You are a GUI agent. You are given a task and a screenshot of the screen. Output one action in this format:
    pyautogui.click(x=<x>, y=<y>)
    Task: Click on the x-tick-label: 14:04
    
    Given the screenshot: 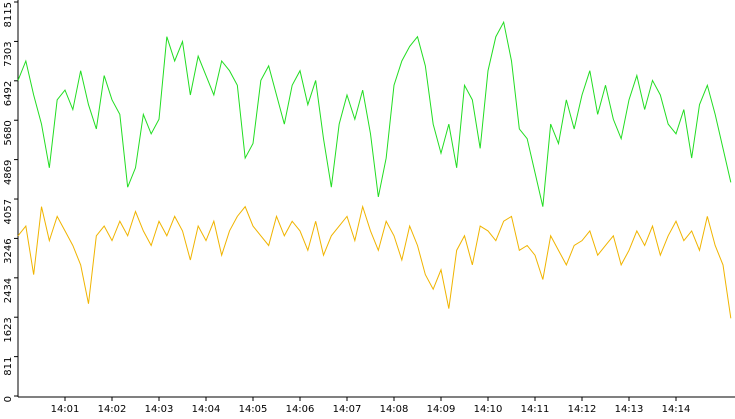 What is the action you would take?
    pyautogui.click(x=206, y=409)
    